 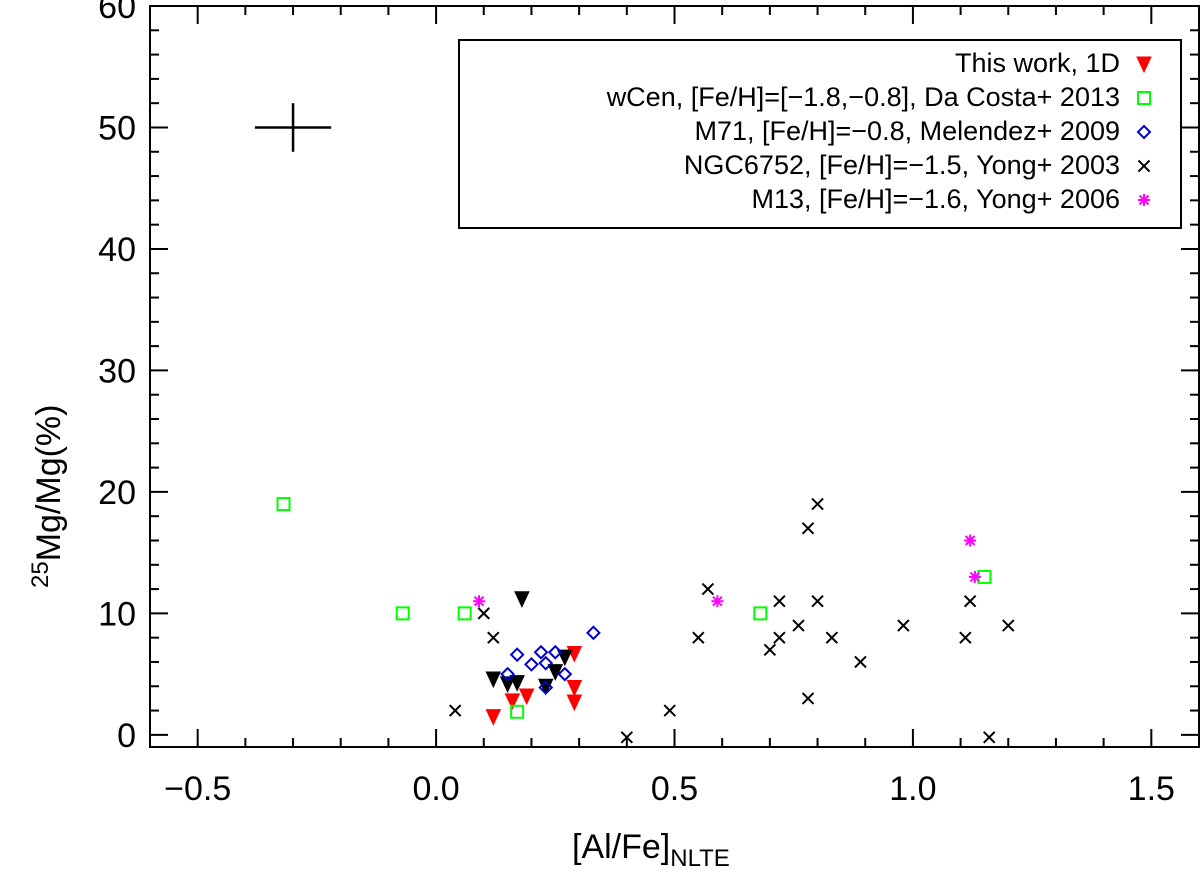 I want to click on legend-entry: M13, [Fe/H]=−1.6, Yong+ 2006, so click(x=950, y=199).